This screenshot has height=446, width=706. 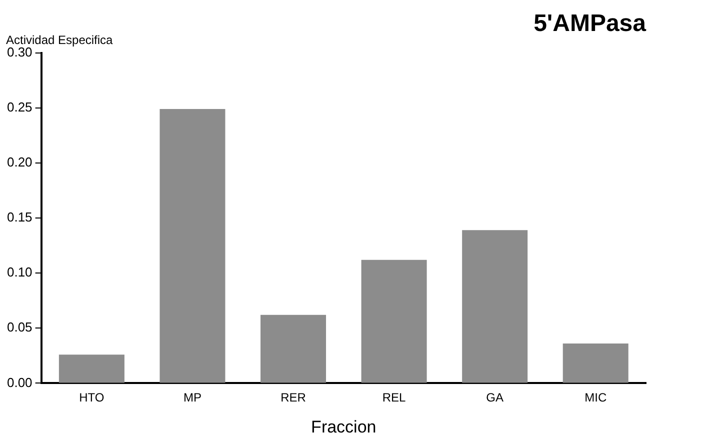 What do you see at coordinates (19, 382) in the screenshot?
I see `y-tick-label: 0.00` at bounding box center [19, 382].